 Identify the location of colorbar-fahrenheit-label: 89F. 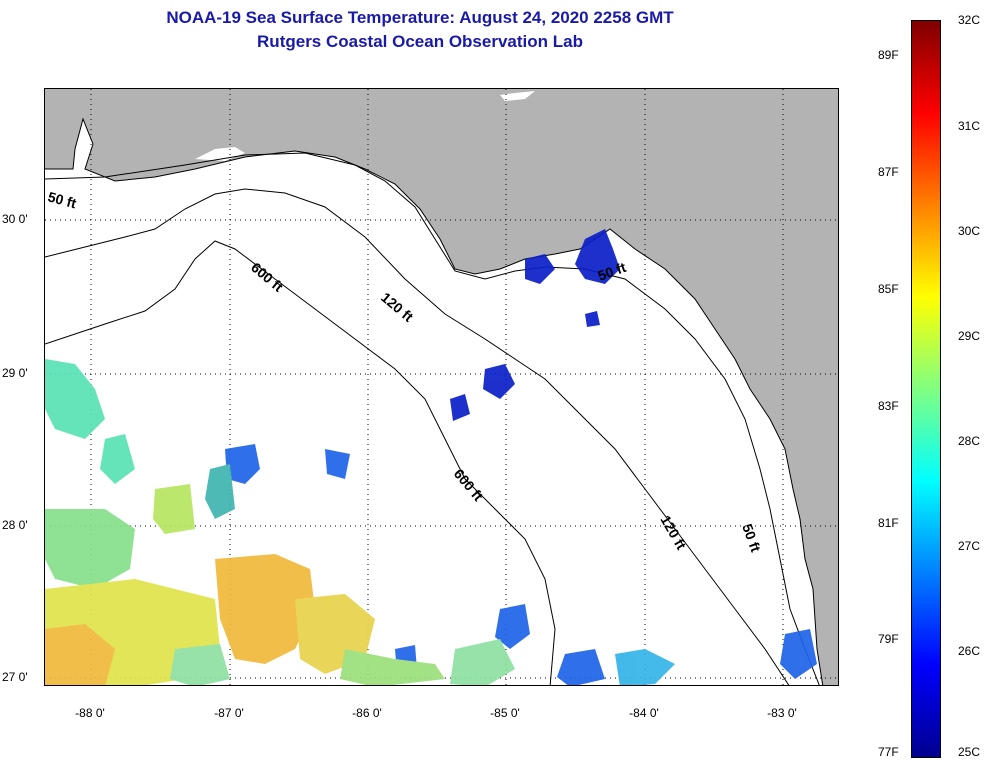
(888, 55).